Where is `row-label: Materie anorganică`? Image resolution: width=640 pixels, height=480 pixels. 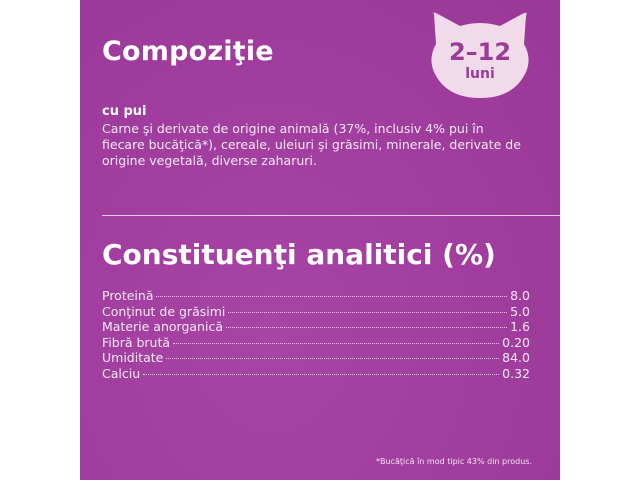 row-label: Materie anorganică is located at coordinates (162, 326).